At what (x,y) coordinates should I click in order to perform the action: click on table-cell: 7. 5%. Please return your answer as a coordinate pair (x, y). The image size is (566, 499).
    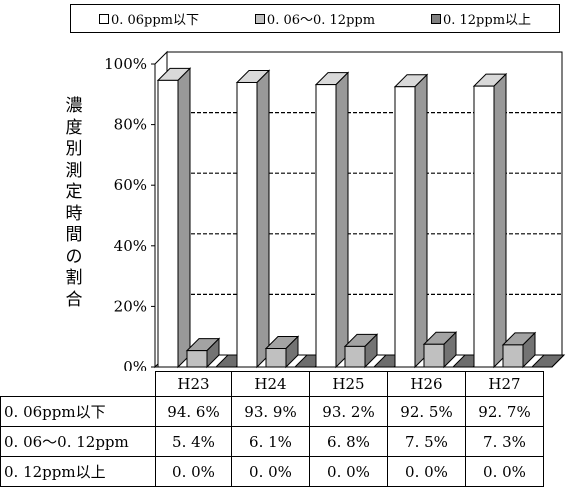
    Looking at the image, I should click on (426, 441).